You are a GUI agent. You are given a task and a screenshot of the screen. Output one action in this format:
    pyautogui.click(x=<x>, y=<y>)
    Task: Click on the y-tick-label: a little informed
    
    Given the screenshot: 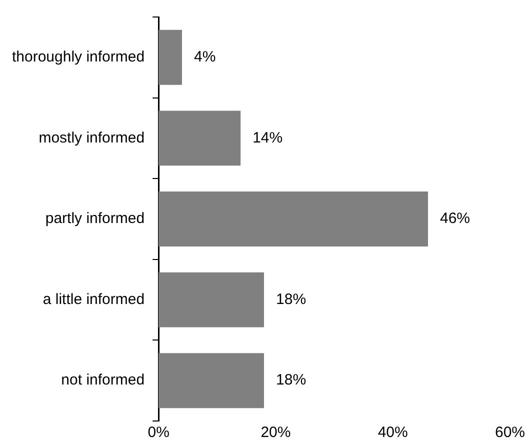 What is the action you would take?
    pyautogui.click(x=93, y=299)
    